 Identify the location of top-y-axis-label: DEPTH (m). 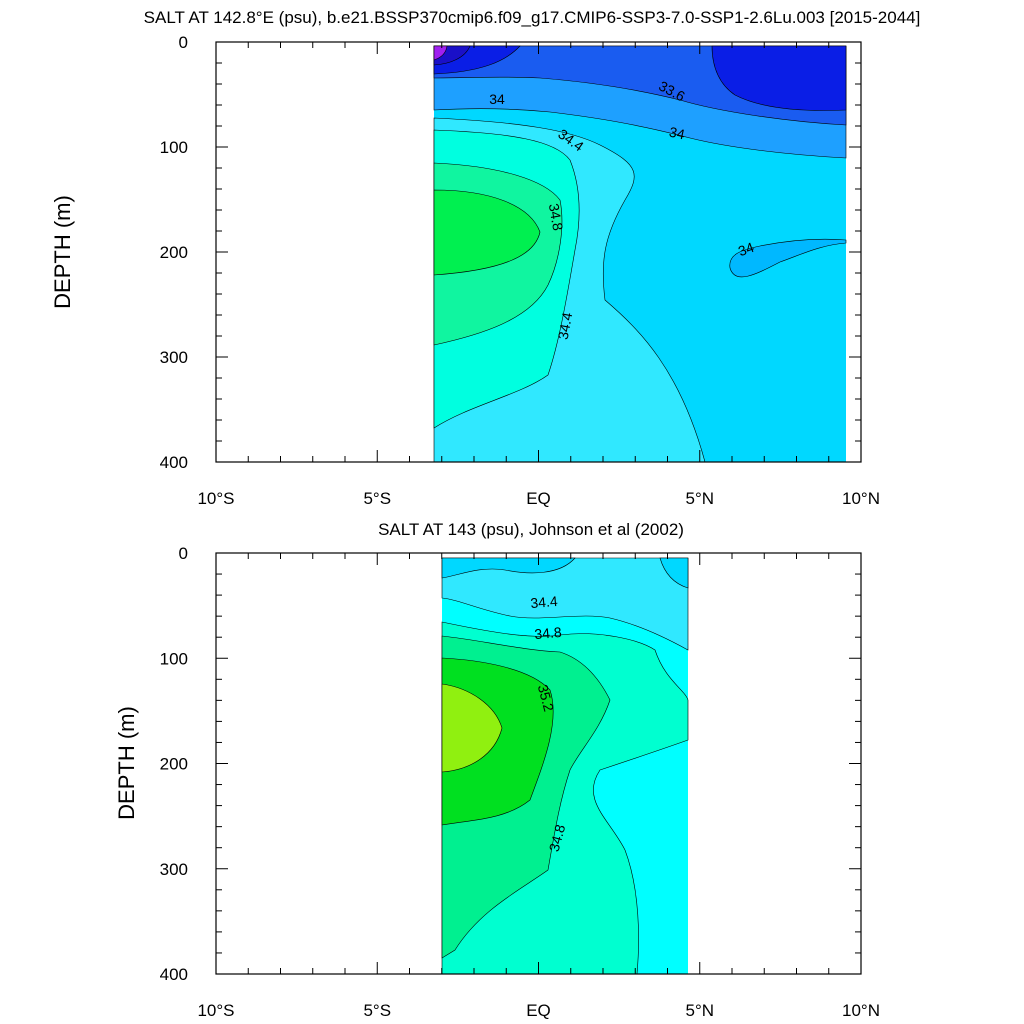
(62, 252).